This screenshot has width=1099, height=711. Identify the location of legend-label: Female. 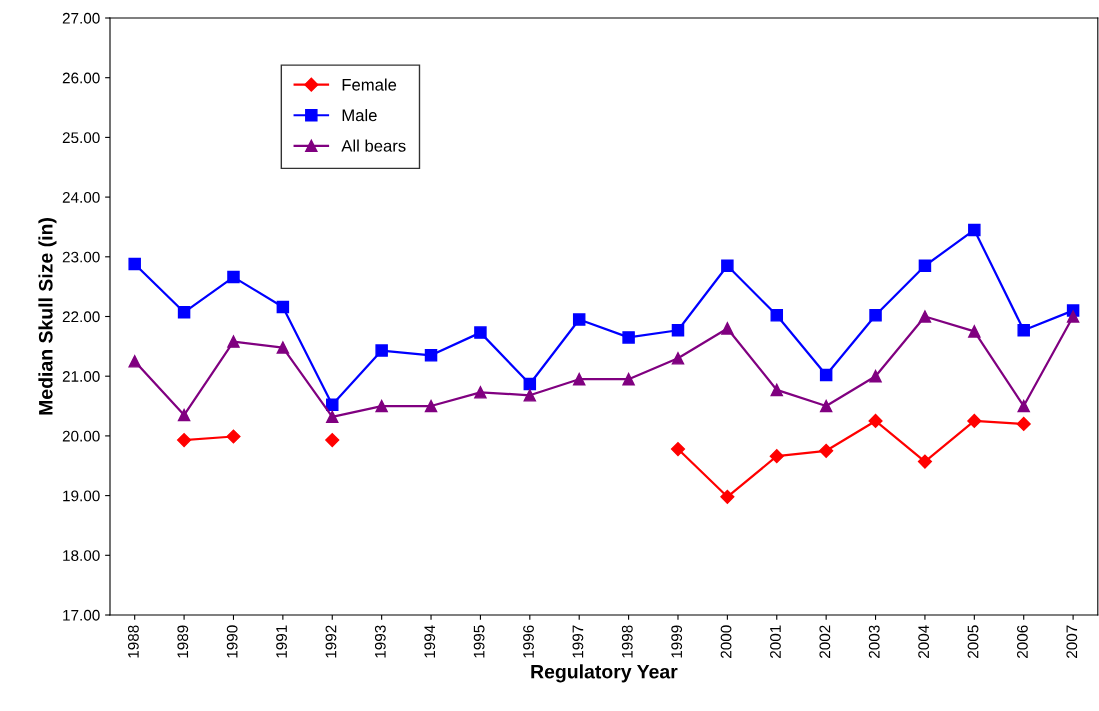
(369, 84).